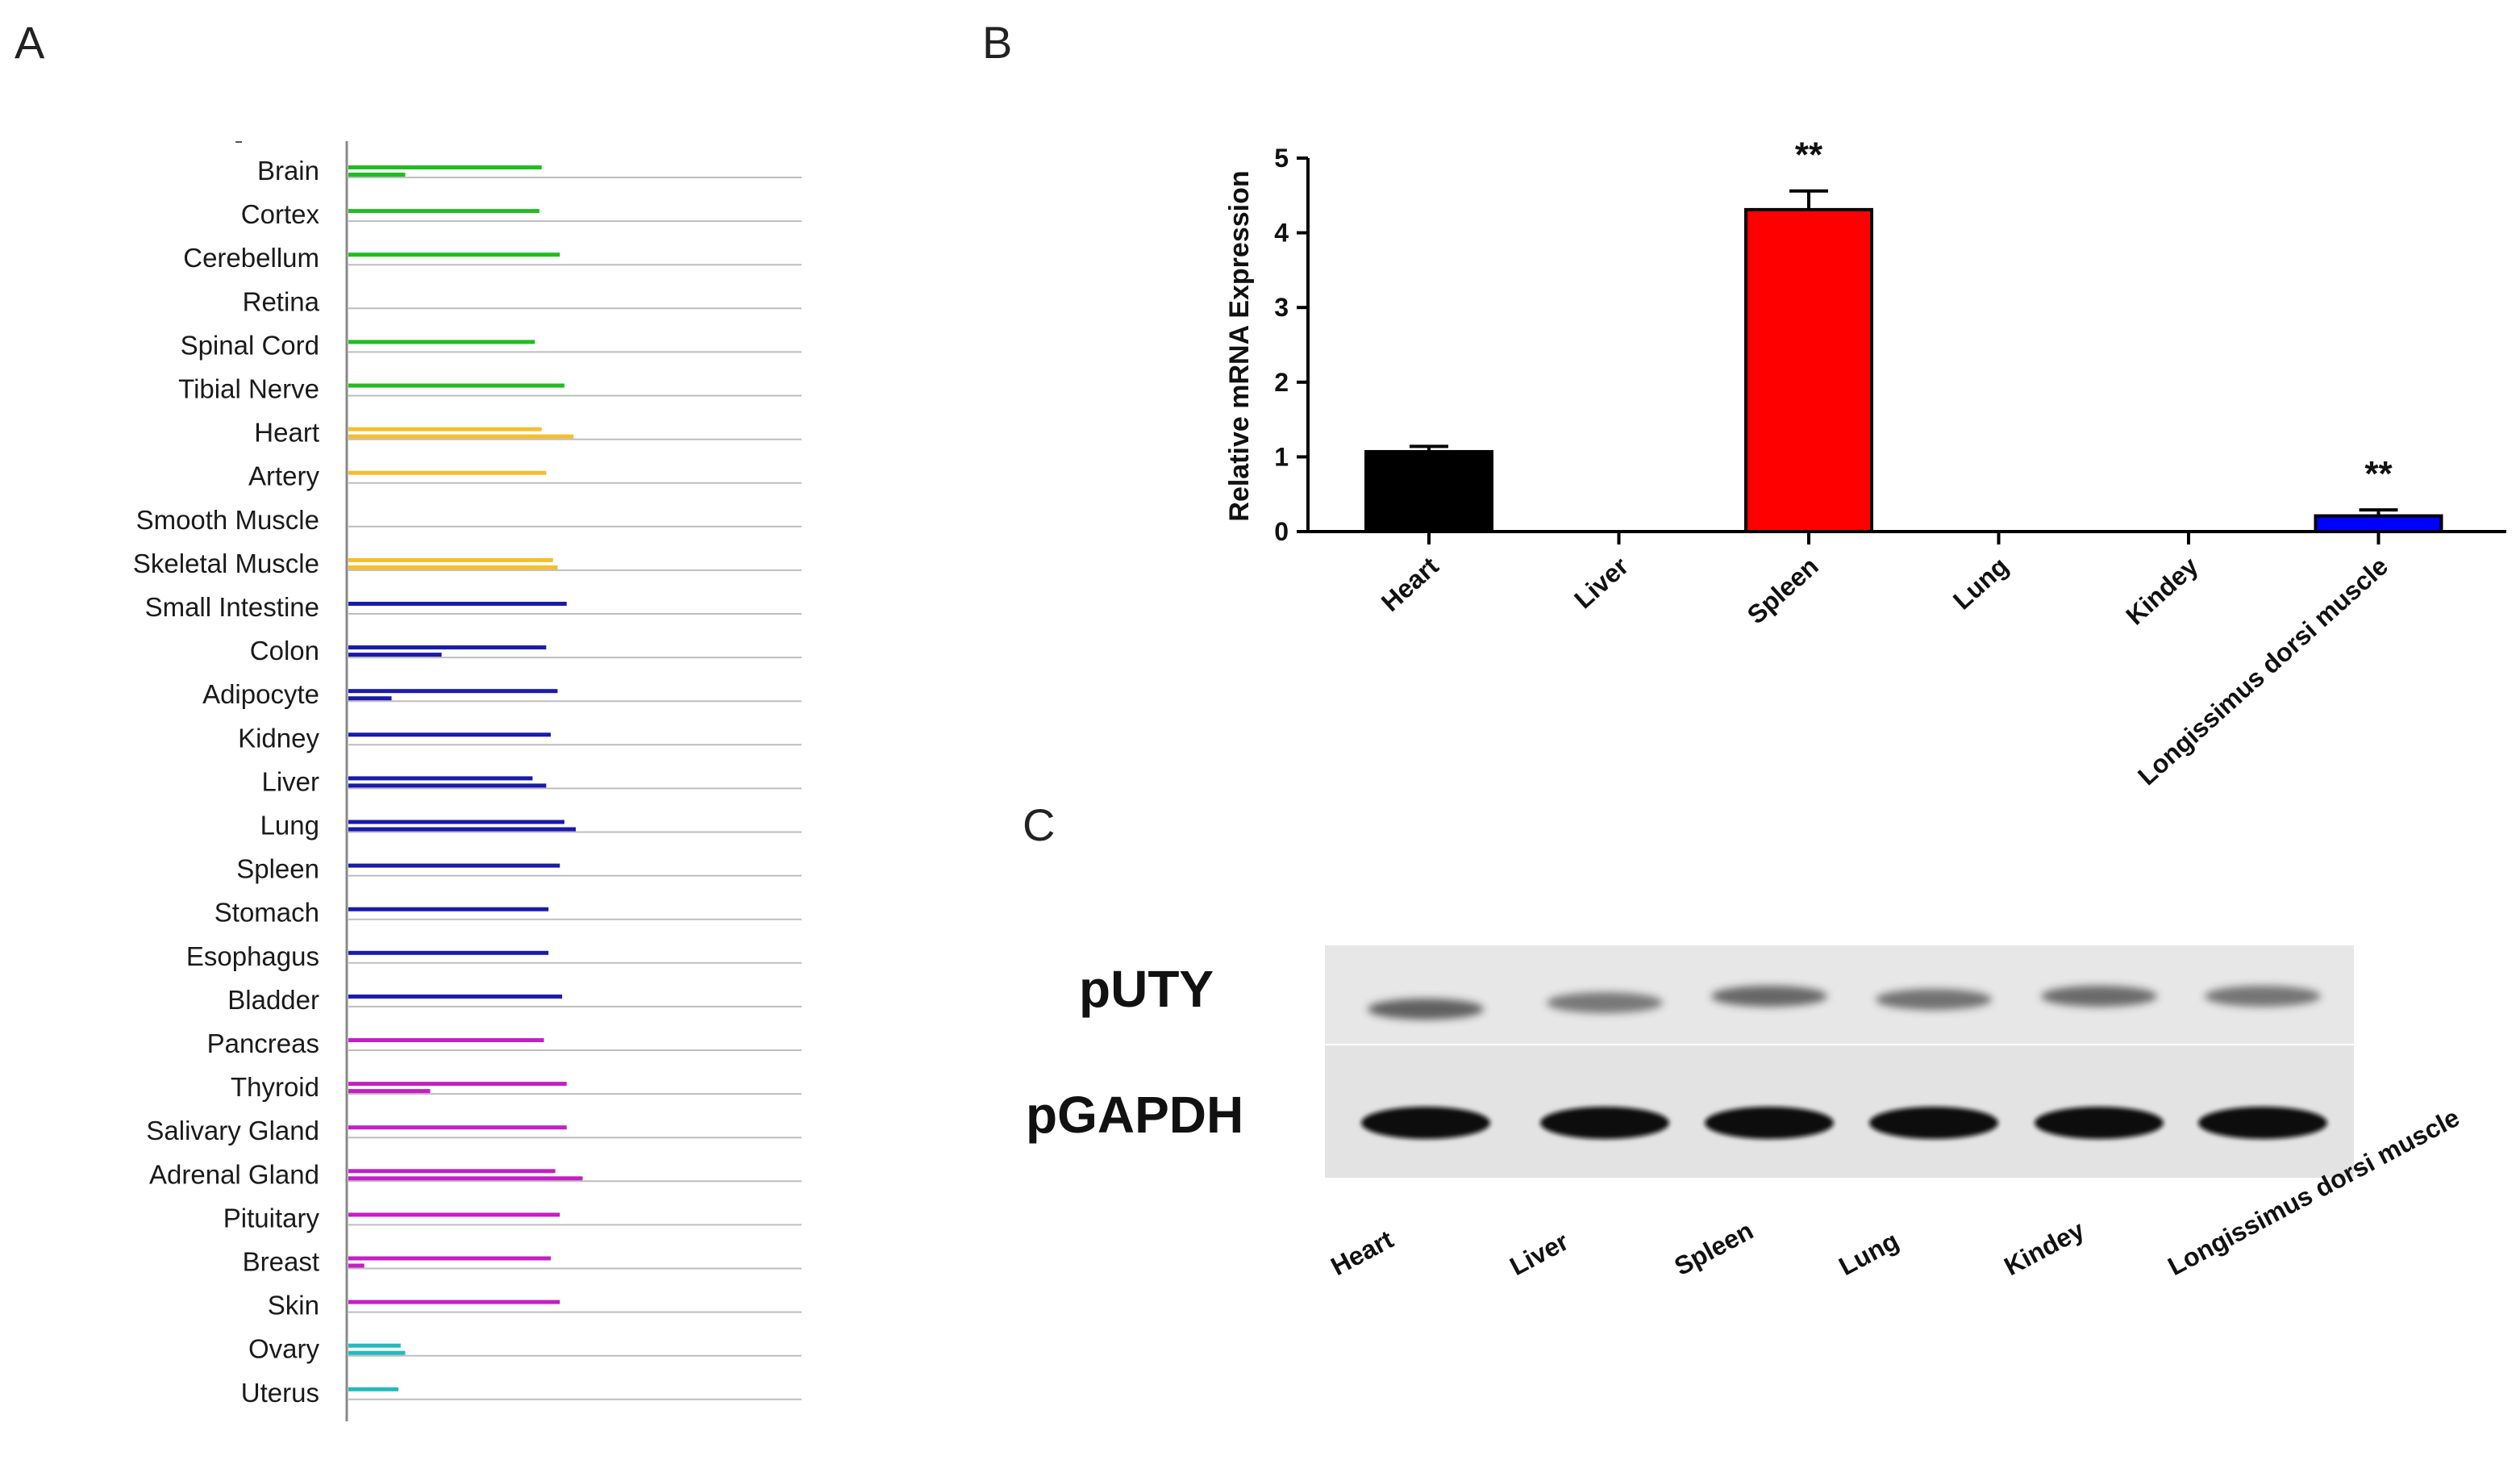  Describe the element at coordinates (1282, 307) in the screenshot. I see `y-tick-label: 3` at that location.